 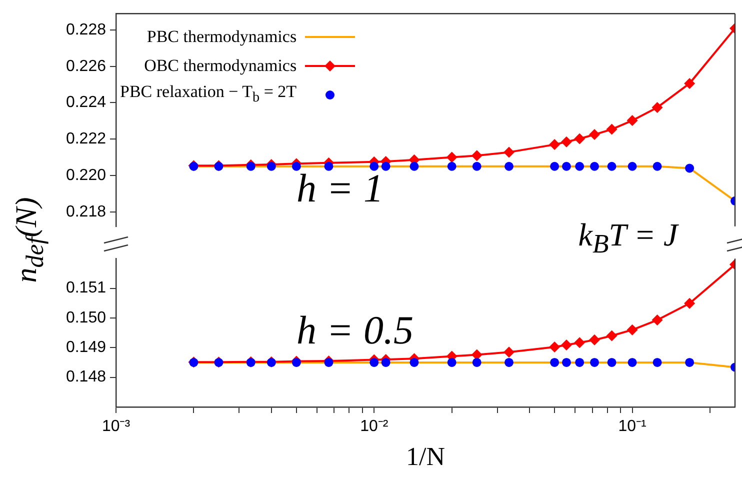 I want to click on y-tick-label: 0.226, so click(x=86, y=66).